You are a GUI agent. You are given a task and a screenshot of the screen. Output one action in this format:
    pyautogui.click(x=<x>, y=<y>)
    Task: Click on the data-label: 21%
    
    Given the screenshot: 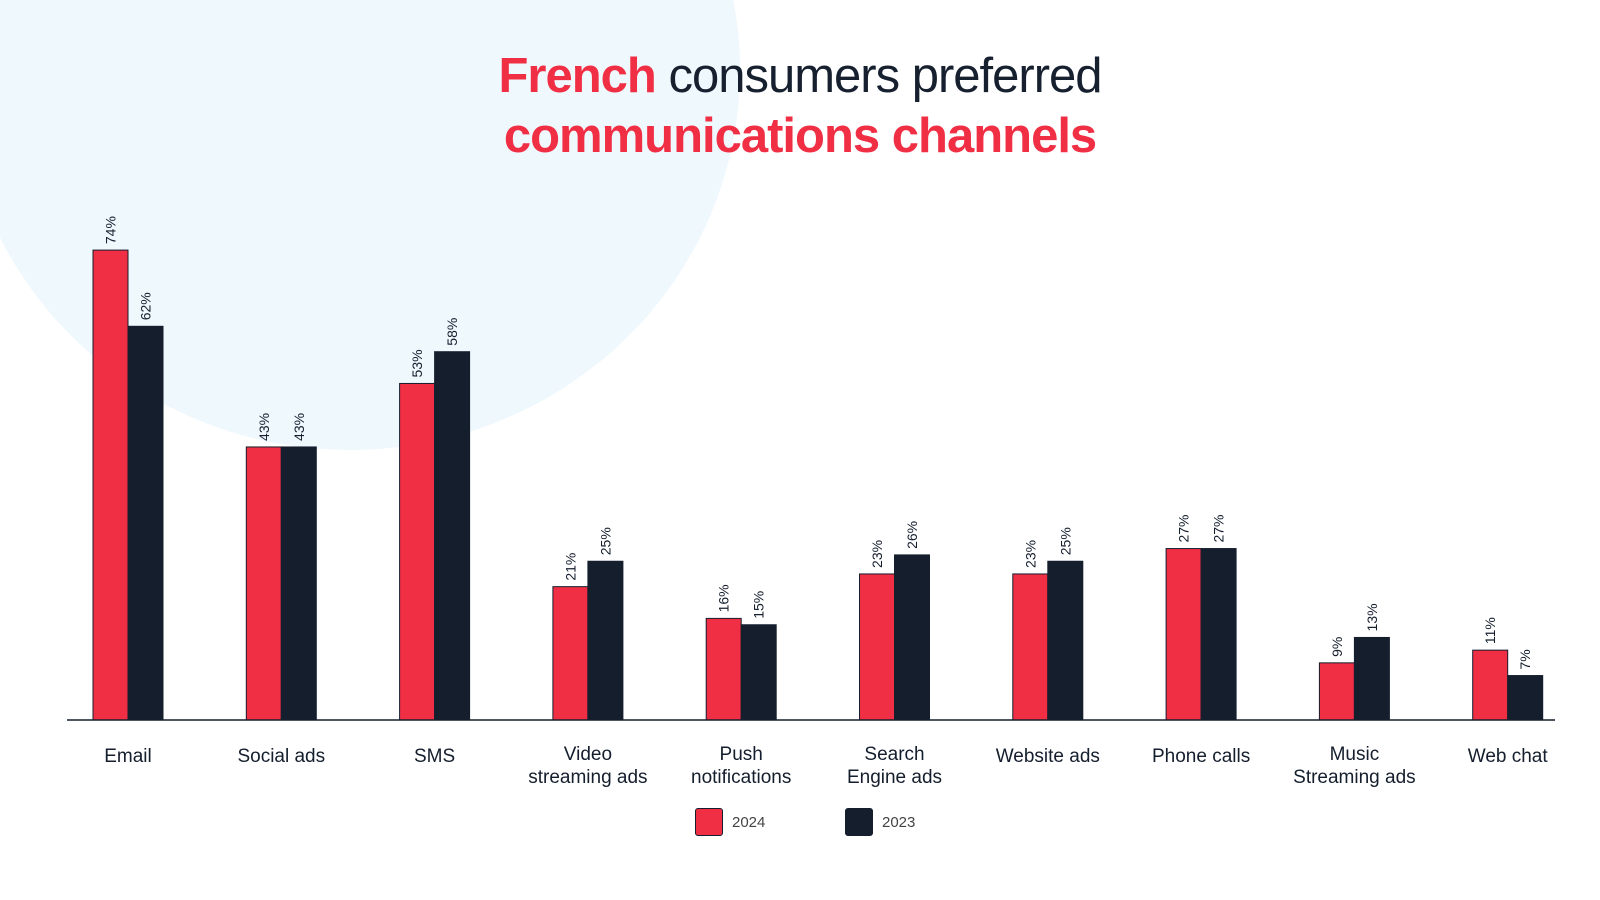 What is the action you would take?
    pyautogui.click(x=570, y=567)
    